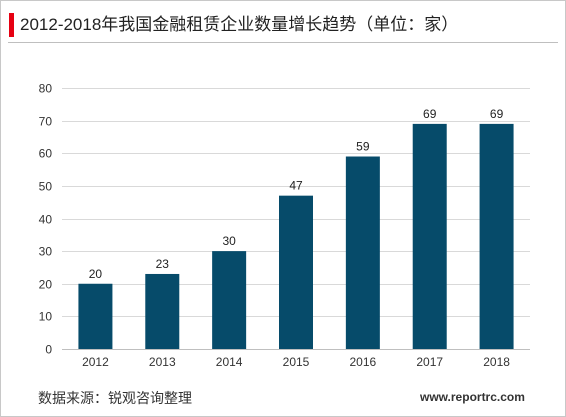 The width and height of the screenshot is (566, 417). I want to click on y-tick-label: 20, so click(46, 285).